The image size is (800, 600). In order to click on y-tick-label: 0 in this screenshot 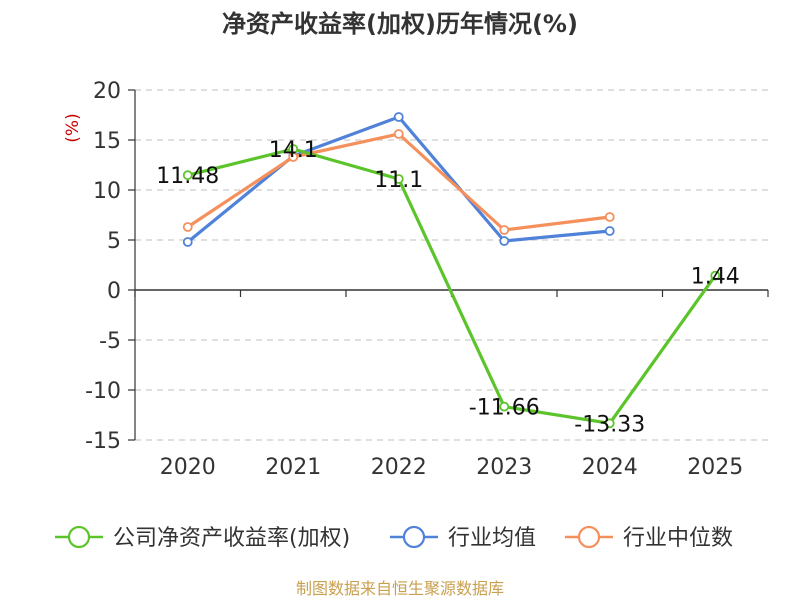, I will do `click(114, 291)`.